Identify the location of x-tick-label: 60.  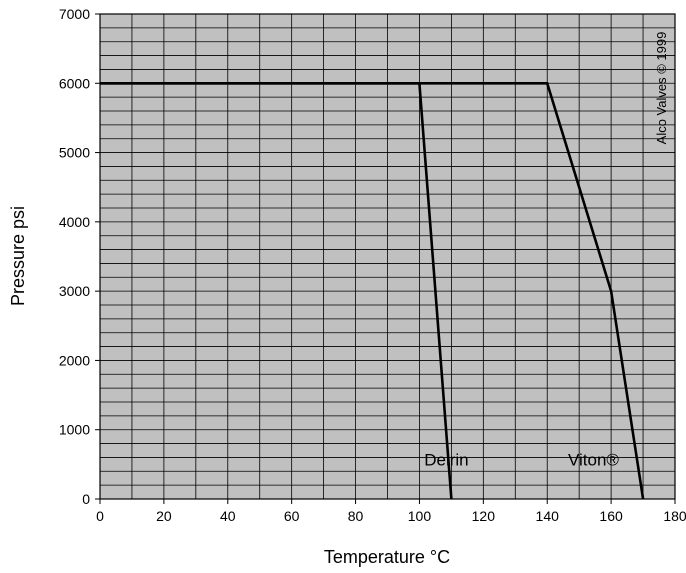
(292, 516).